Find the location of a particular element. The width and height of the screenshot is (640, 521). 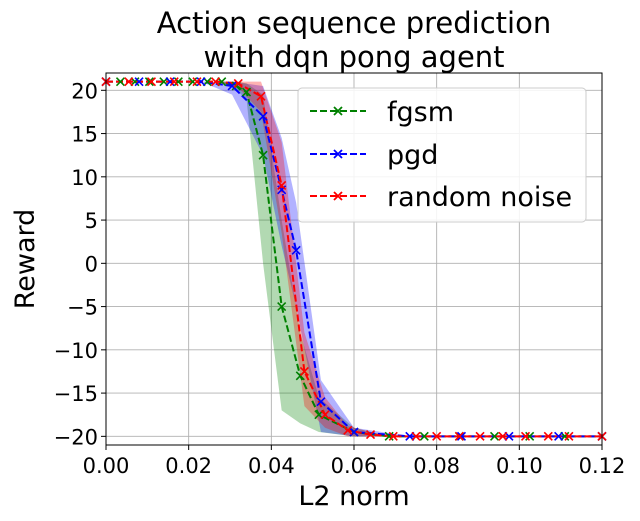

y-tick-label: 10 is located at coordinates (84, 178).